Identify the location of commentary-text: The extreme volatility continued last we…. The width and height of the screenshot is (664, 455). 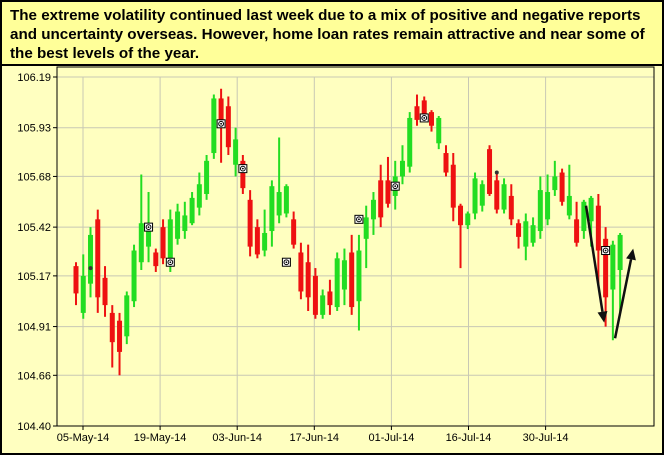
(327, 34).